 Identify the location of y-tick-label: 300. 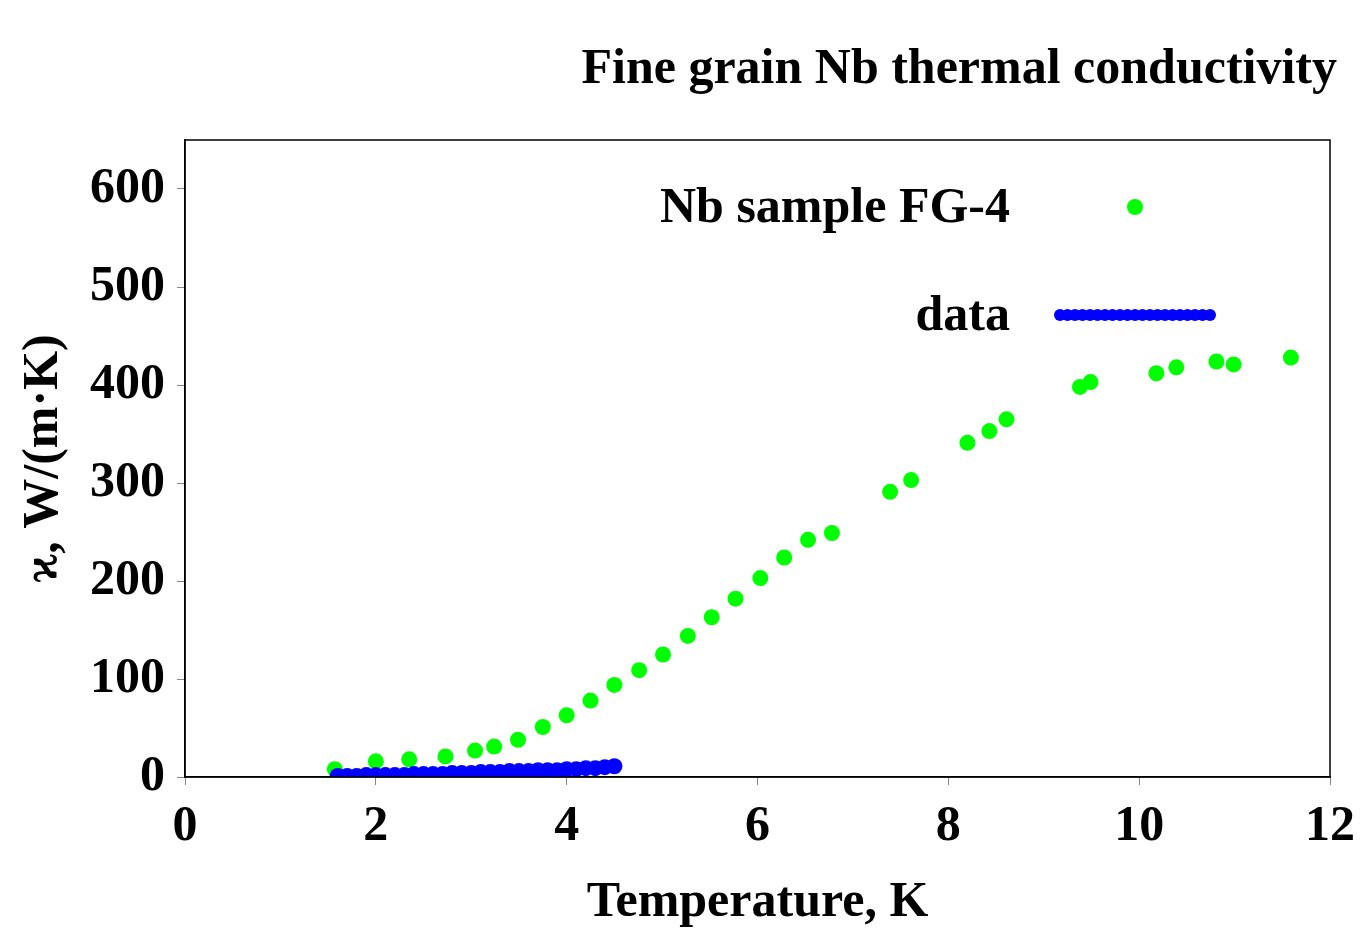
(127, 478).